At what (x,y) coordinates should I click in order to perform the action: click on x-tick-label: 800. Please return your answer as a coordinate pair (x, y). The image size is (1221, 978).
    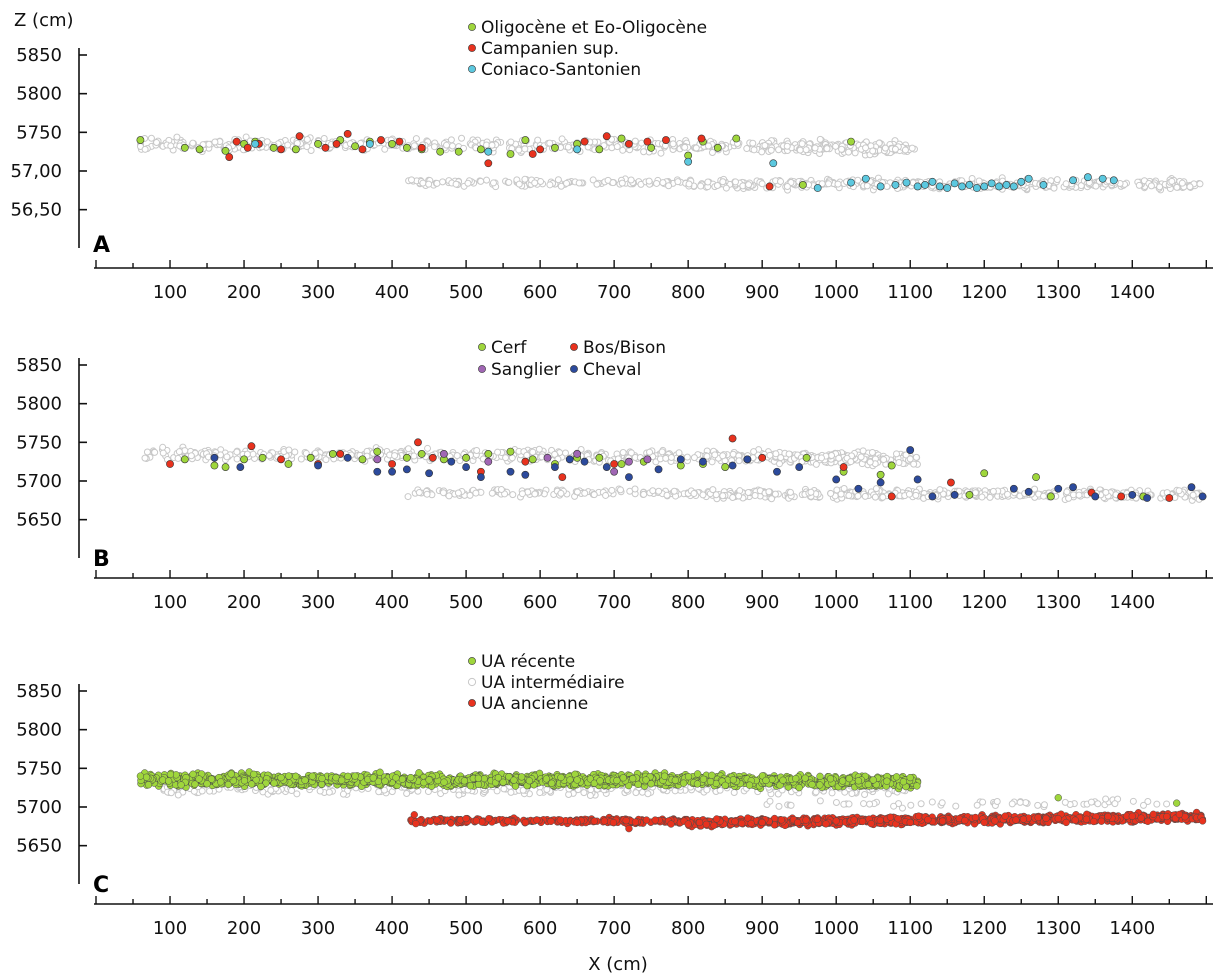
    Looking at the image, I should click on (688, 602).